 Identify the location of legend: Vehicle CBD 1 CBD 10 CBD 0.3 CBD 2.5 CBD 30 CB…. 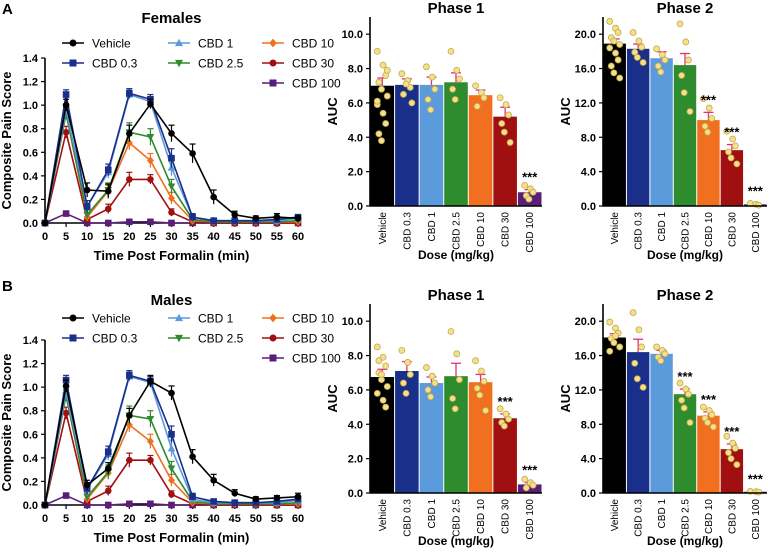
(201, 64).